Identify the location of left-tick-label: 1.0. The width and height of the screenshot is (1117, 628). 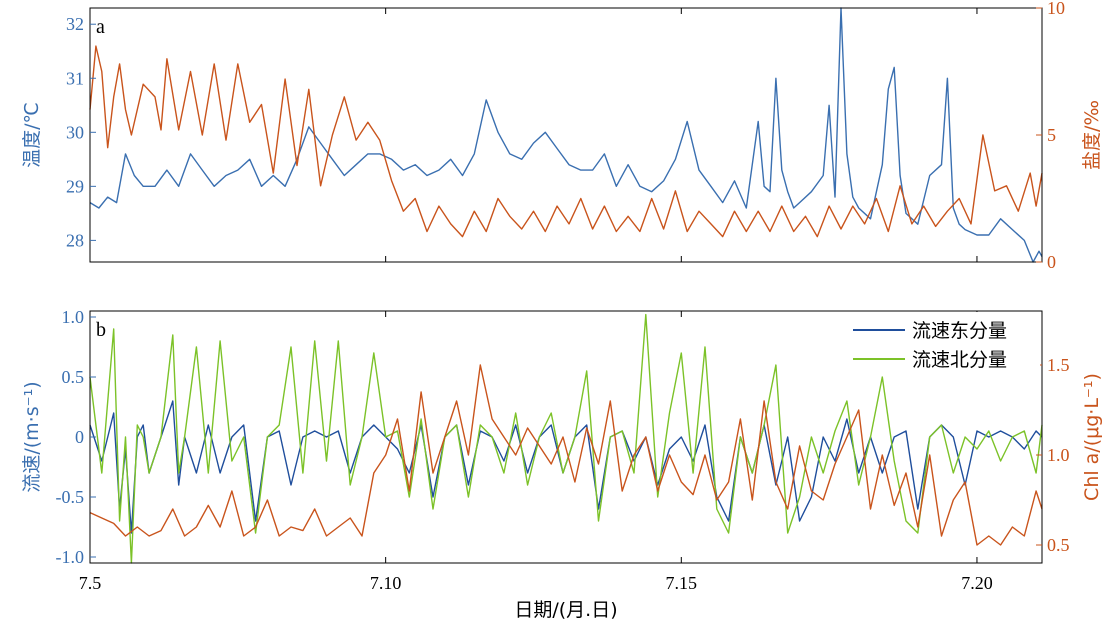
(73, 317).